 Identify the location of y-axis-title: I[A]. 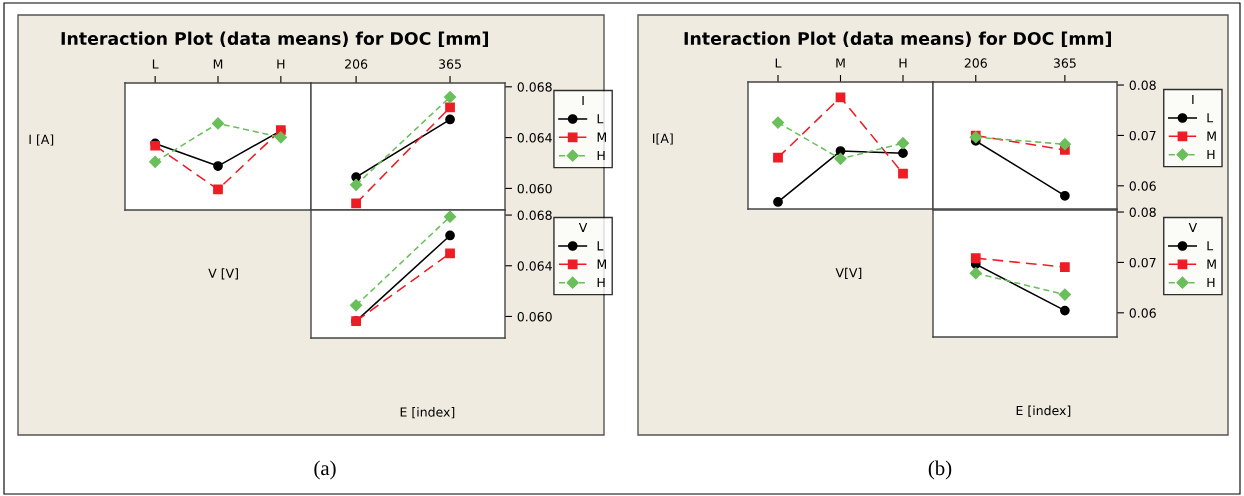
(663, 139).